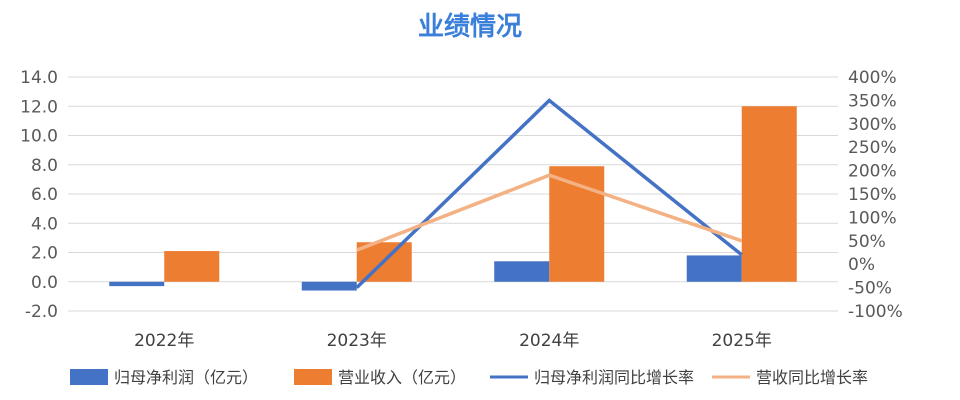 The height and width of the screenshot is (400, 960). What do you see at coordinates (186, 377) in the screenshot?
I see `legend-label: 归母净利润（亿元）` at bounding box center [186, 377].